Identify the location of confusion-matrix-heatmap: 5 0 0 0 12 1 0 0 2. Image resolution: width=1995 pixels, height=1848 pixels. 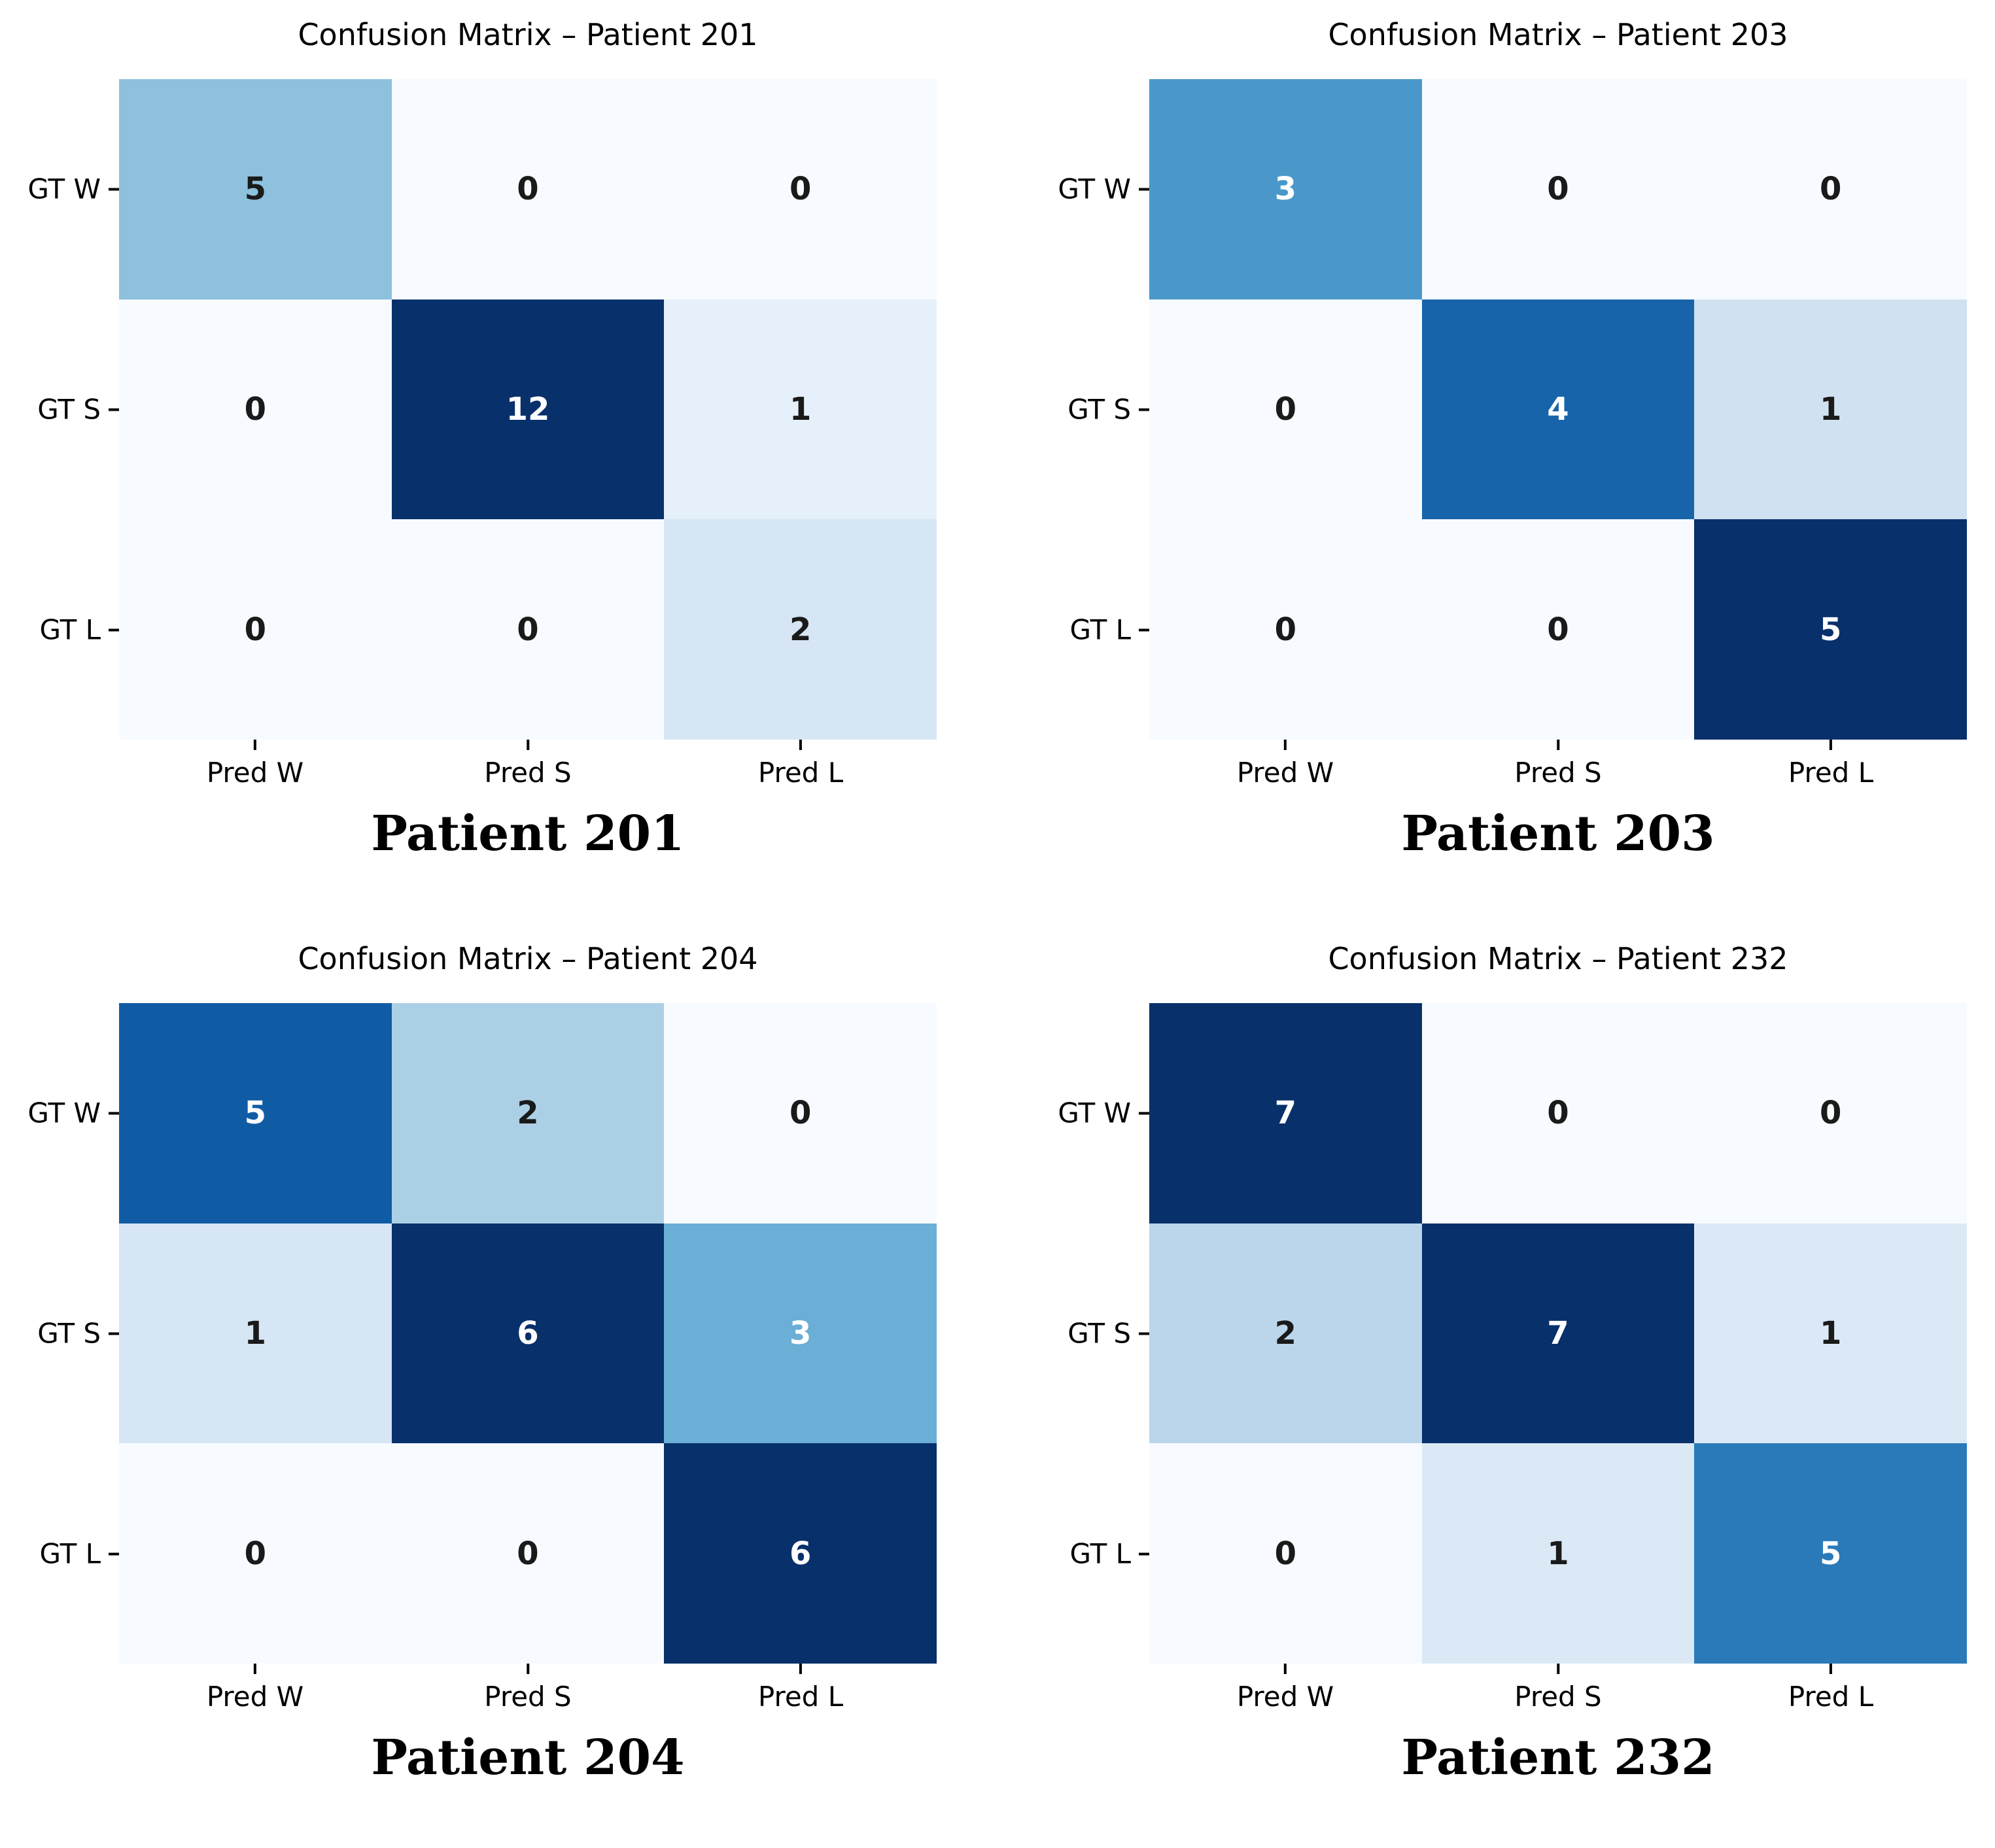
(528, 409).